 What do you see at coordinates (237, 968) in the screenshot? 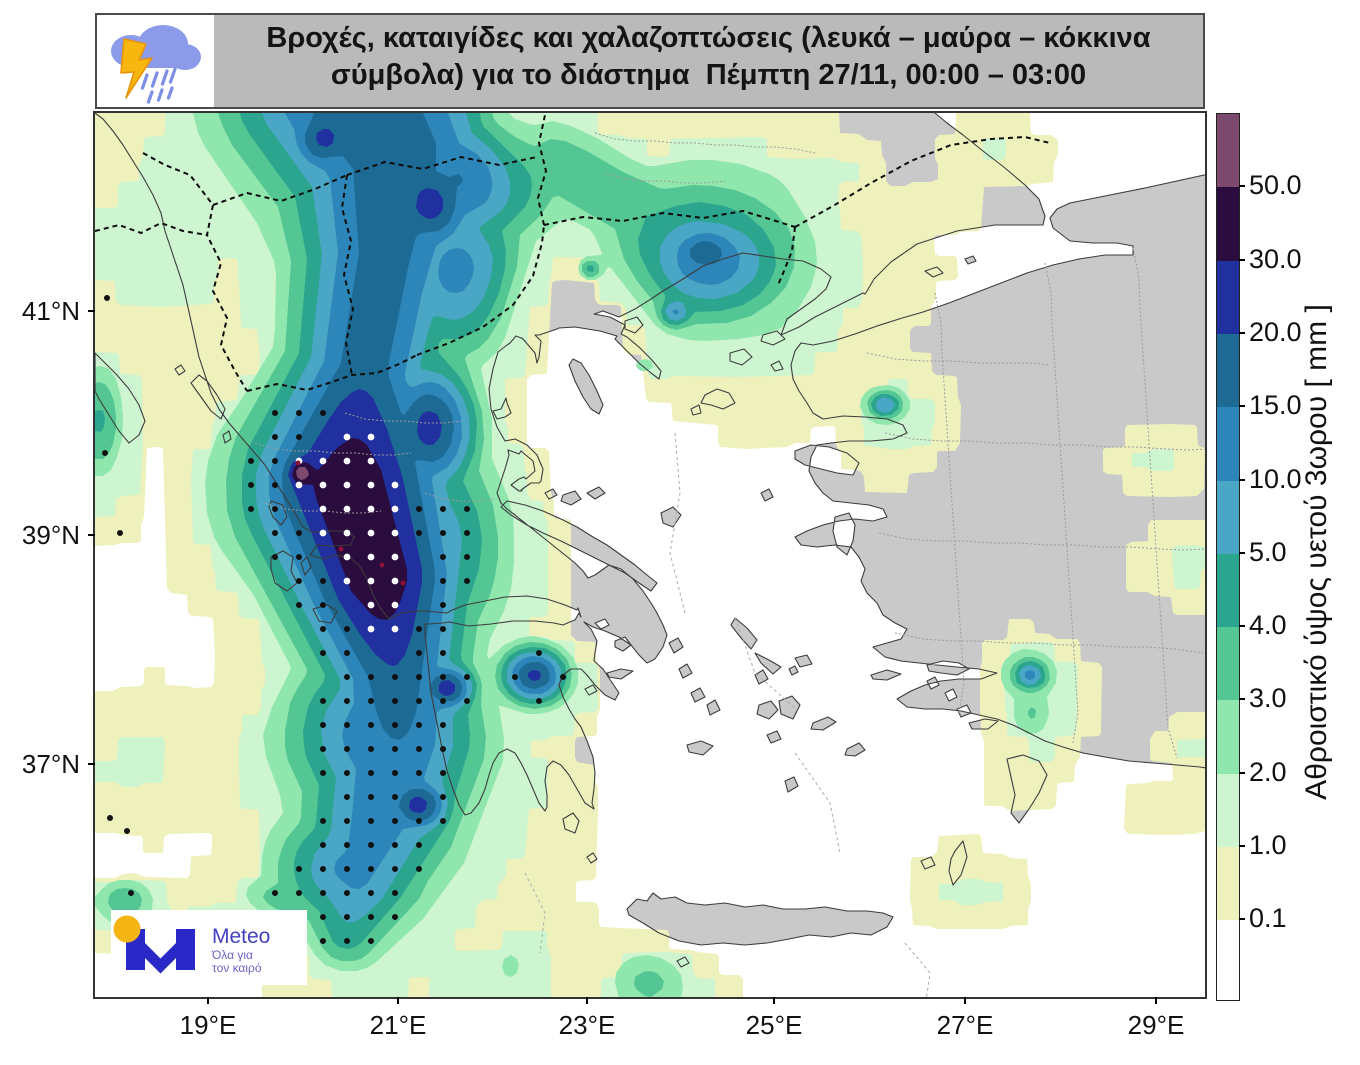
I see `svg-text: τον καιρό` at bounding box center [237, 968].